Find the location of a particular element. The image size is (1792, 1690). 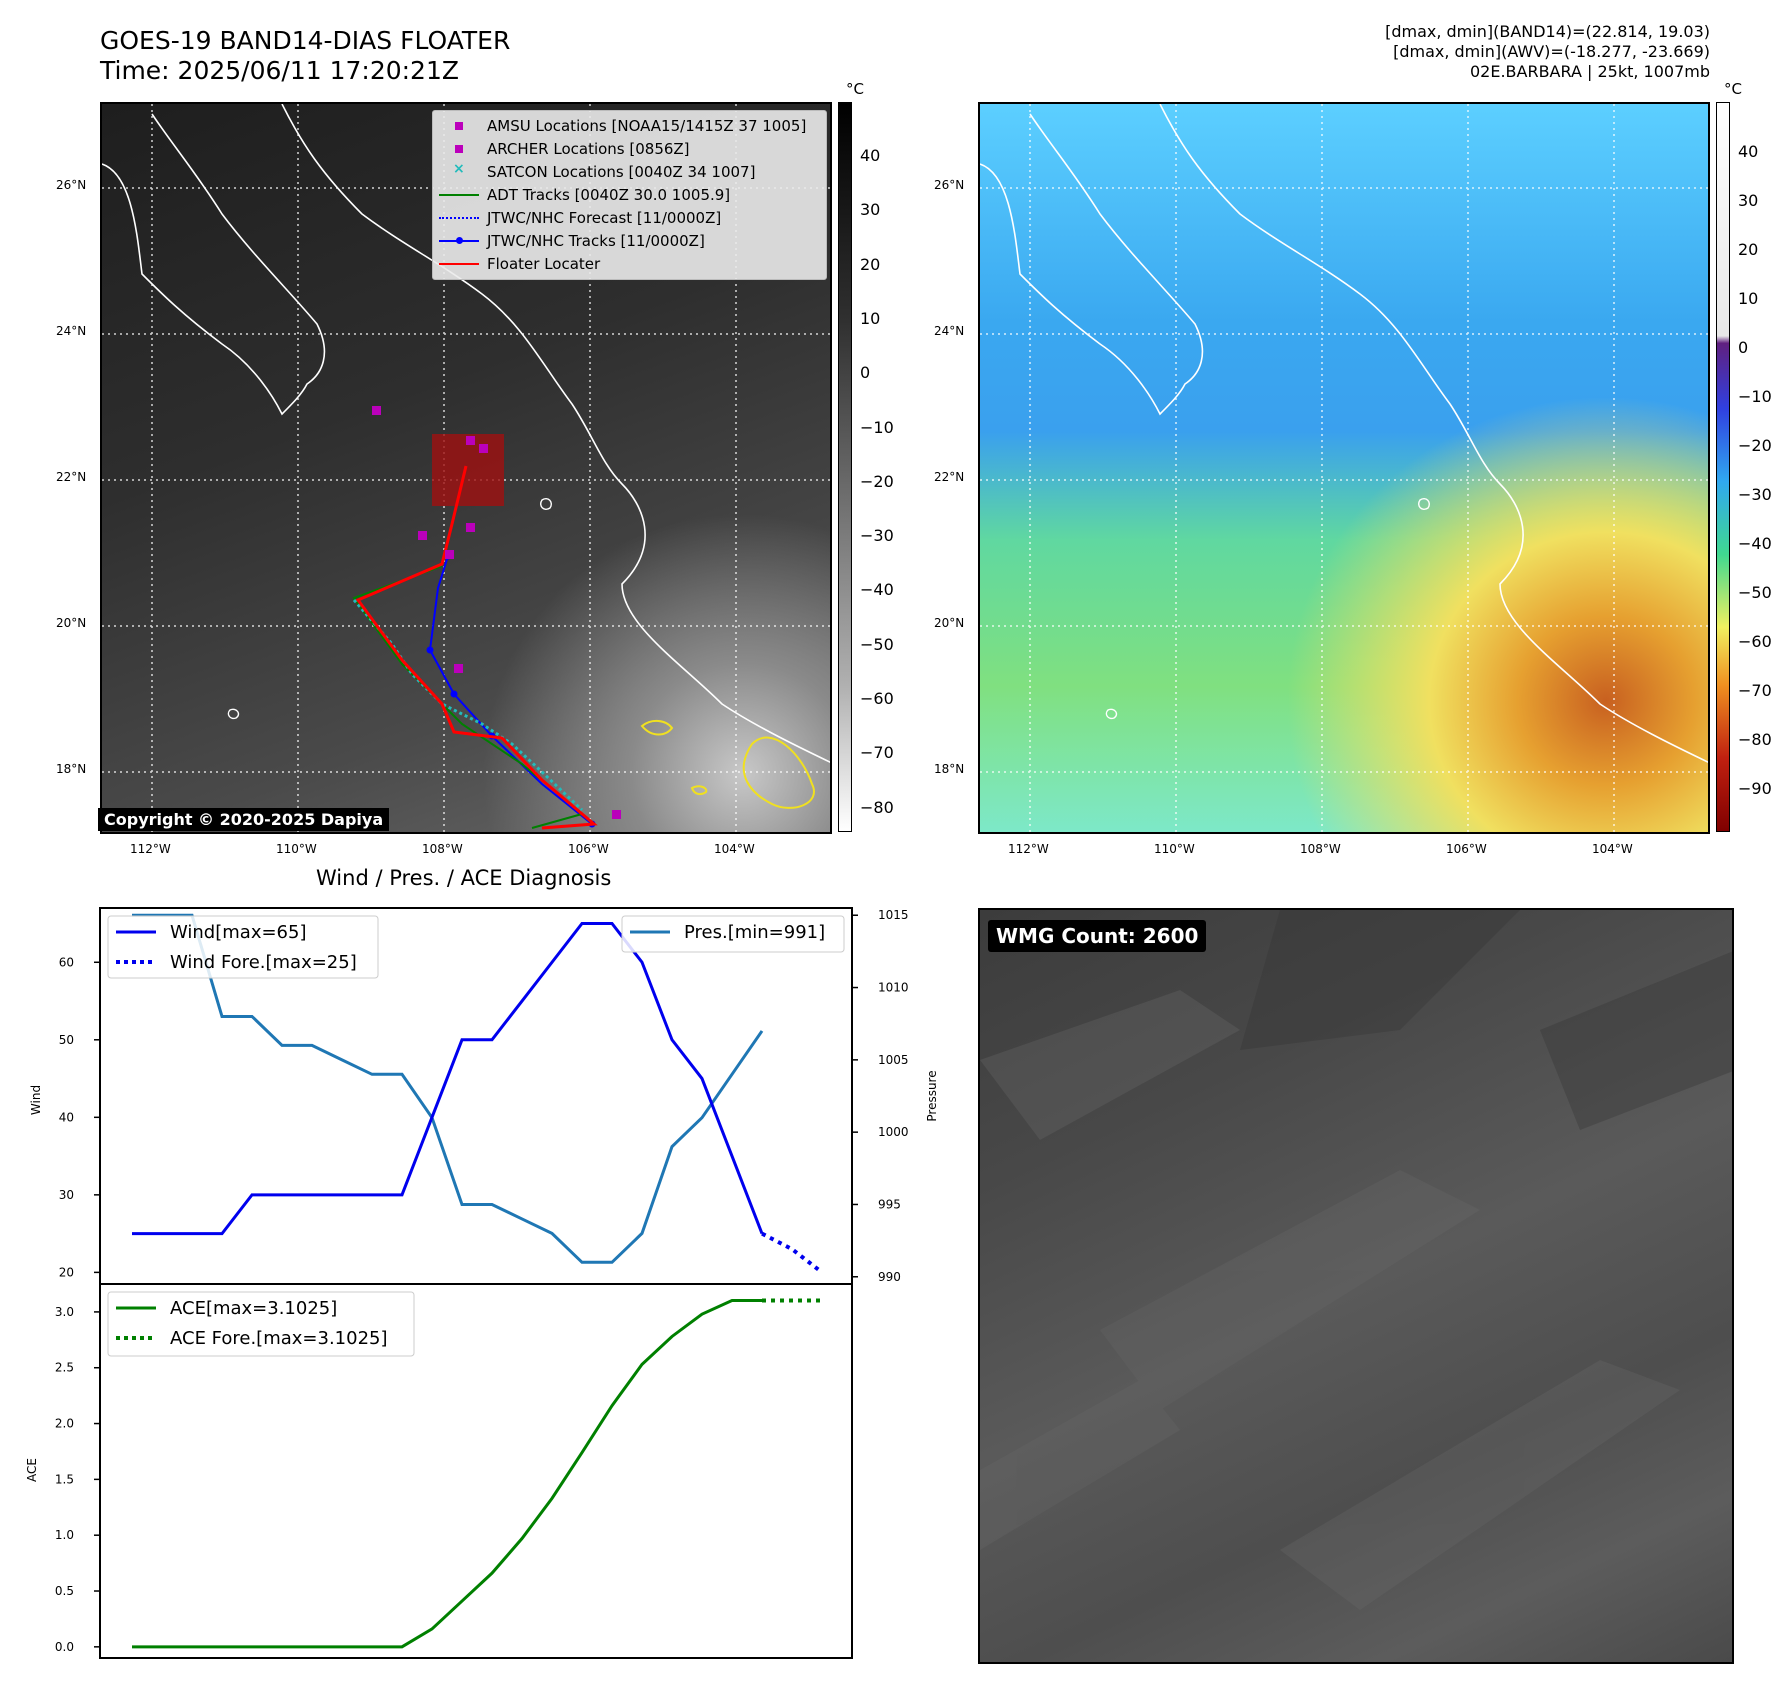

ace-ticks: 3.0 2.5 2.0 1.5 1.0 0.5 0.0 is located at coordinates (77, 1479).